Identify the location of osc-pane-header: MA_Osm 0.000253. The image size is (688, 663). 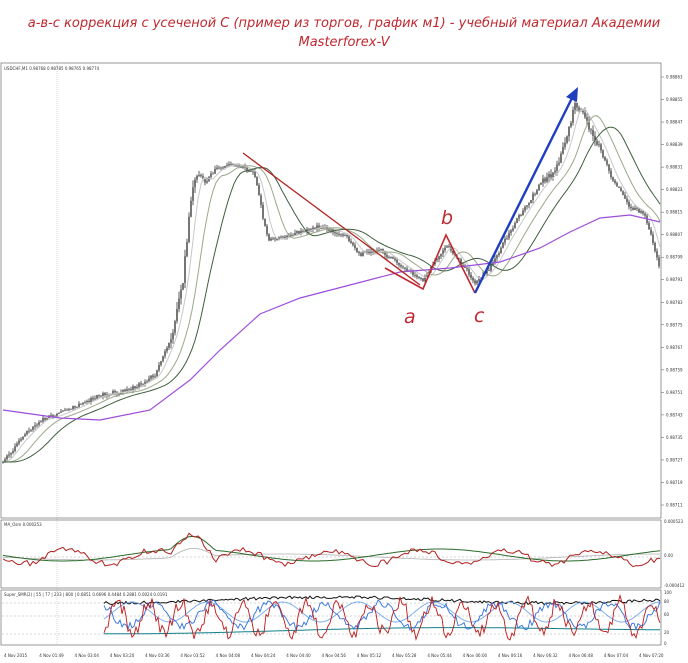
(23, 524).